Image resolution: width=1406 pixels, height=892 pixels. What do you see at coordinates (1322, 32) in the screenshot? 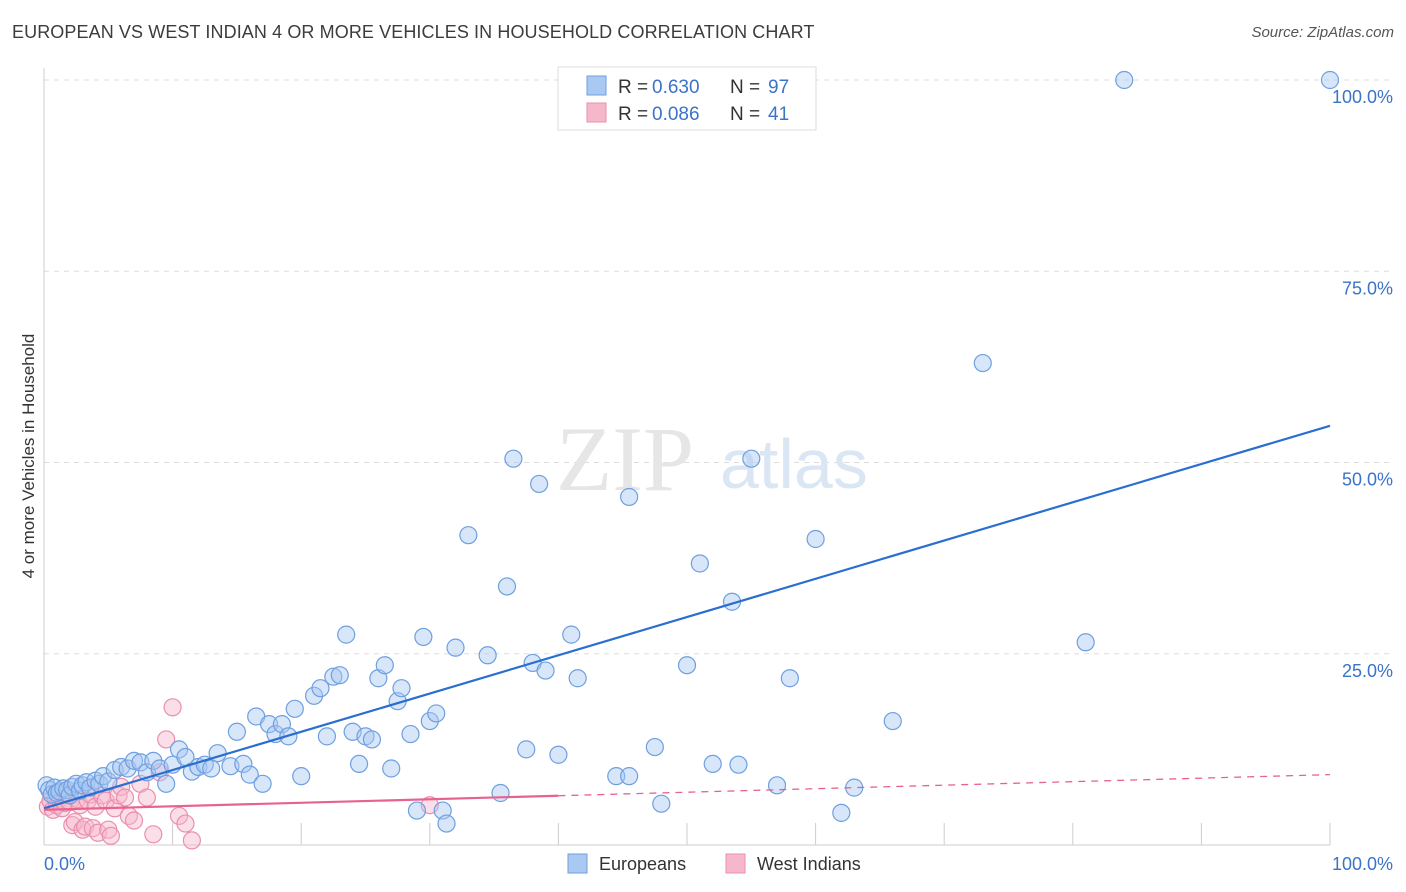
I see `source-label: Source: ZipAtlas.com` at bounding box center [1322, 32].